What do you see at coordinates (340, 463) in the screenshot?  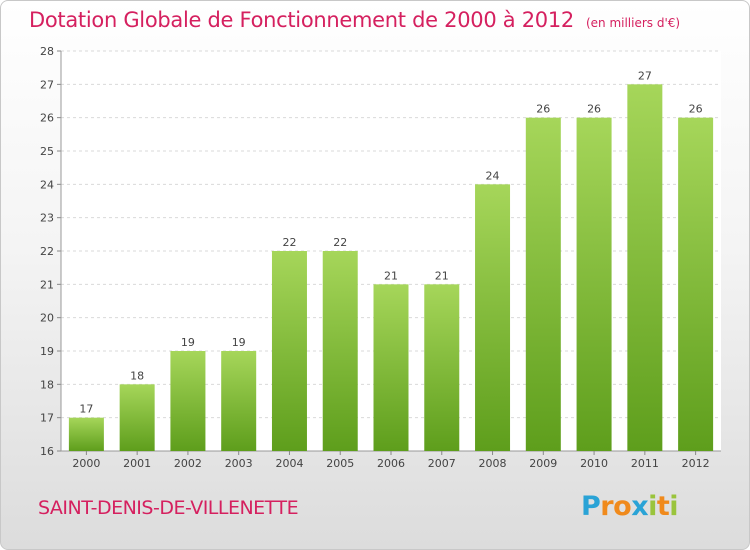 I see `x-tick-label: 2005` at bounding box center [340, 463].